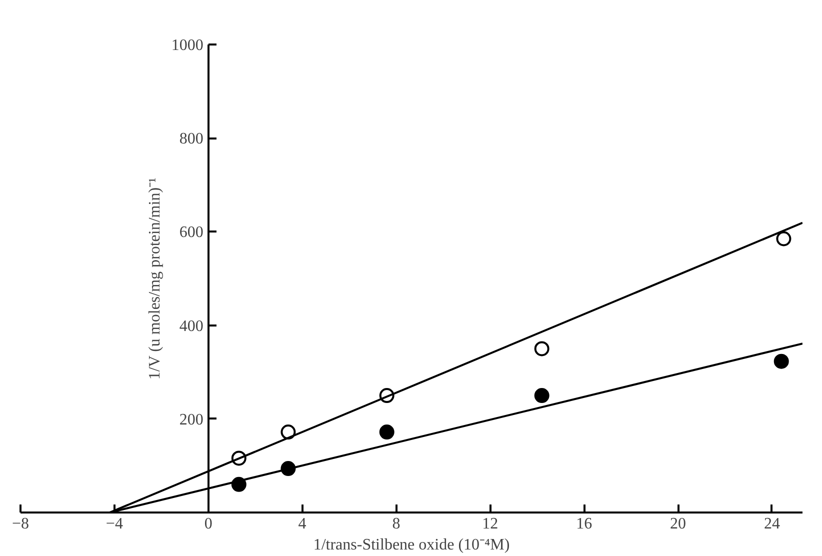 This screenshot has width=822, height=556. I want to click on x-tick-label: 4, so click(302, 524).